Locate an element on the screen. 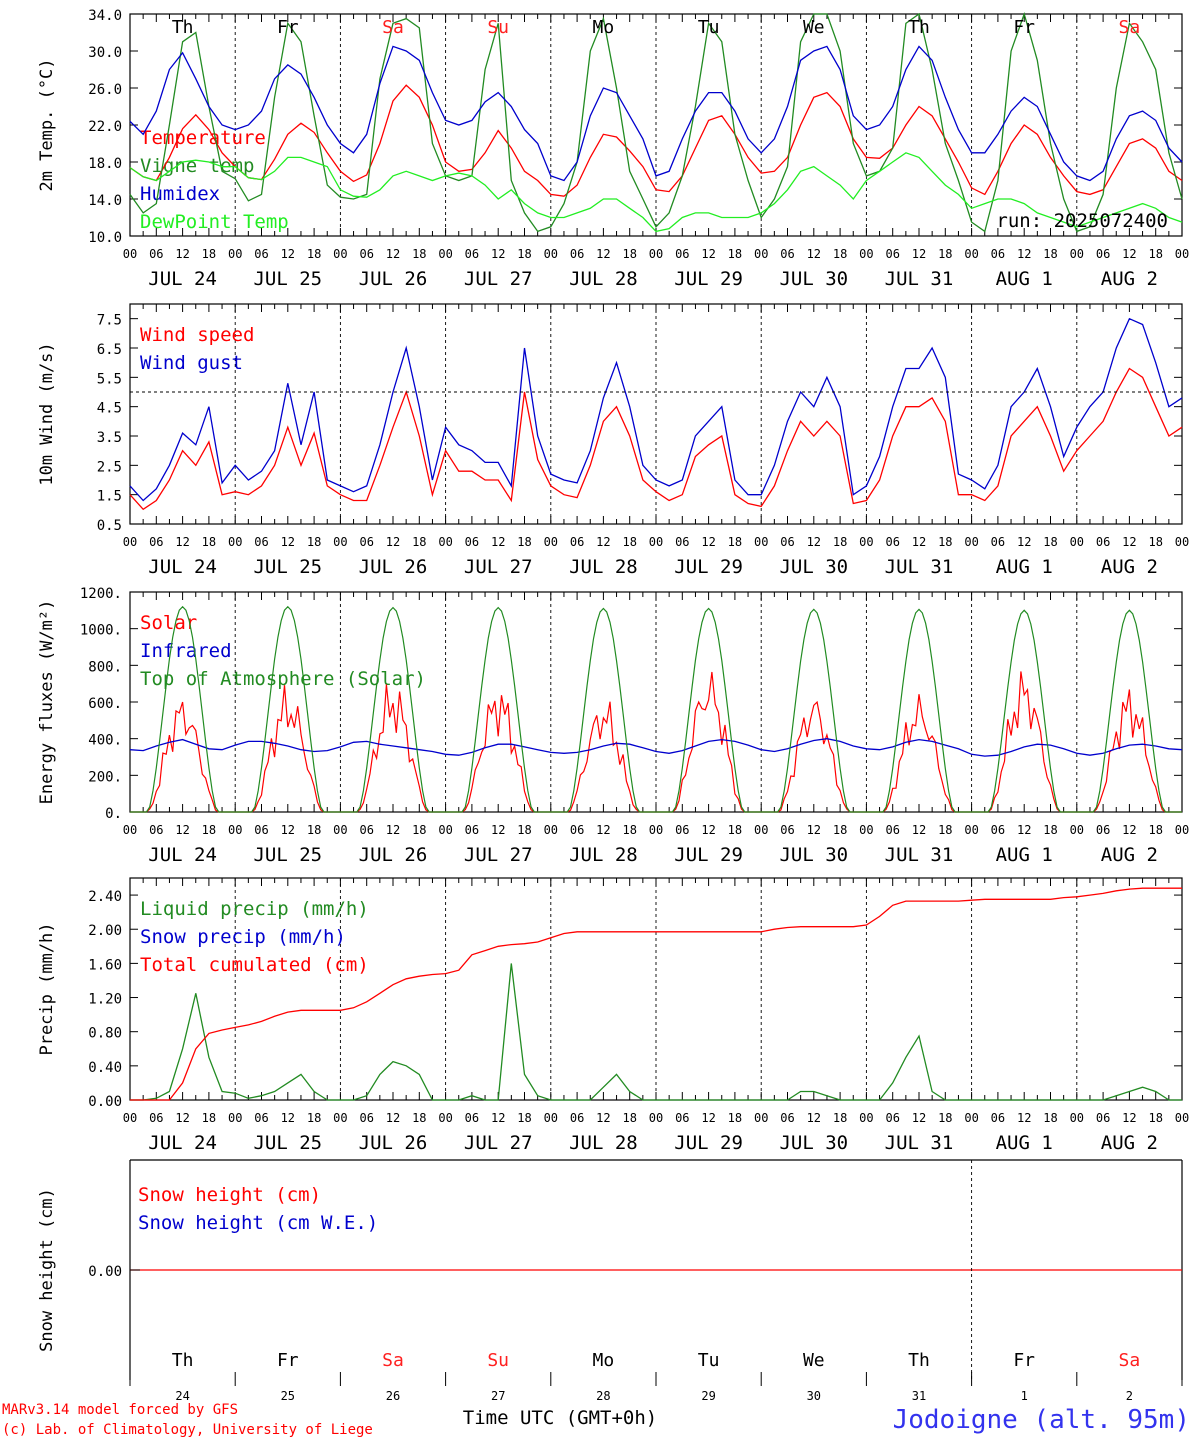 Image resolution: width=1194 pixels, height=1440 pixels. y-axis-label: 2m Temp. (°C) is located at coordinates (47, 124).